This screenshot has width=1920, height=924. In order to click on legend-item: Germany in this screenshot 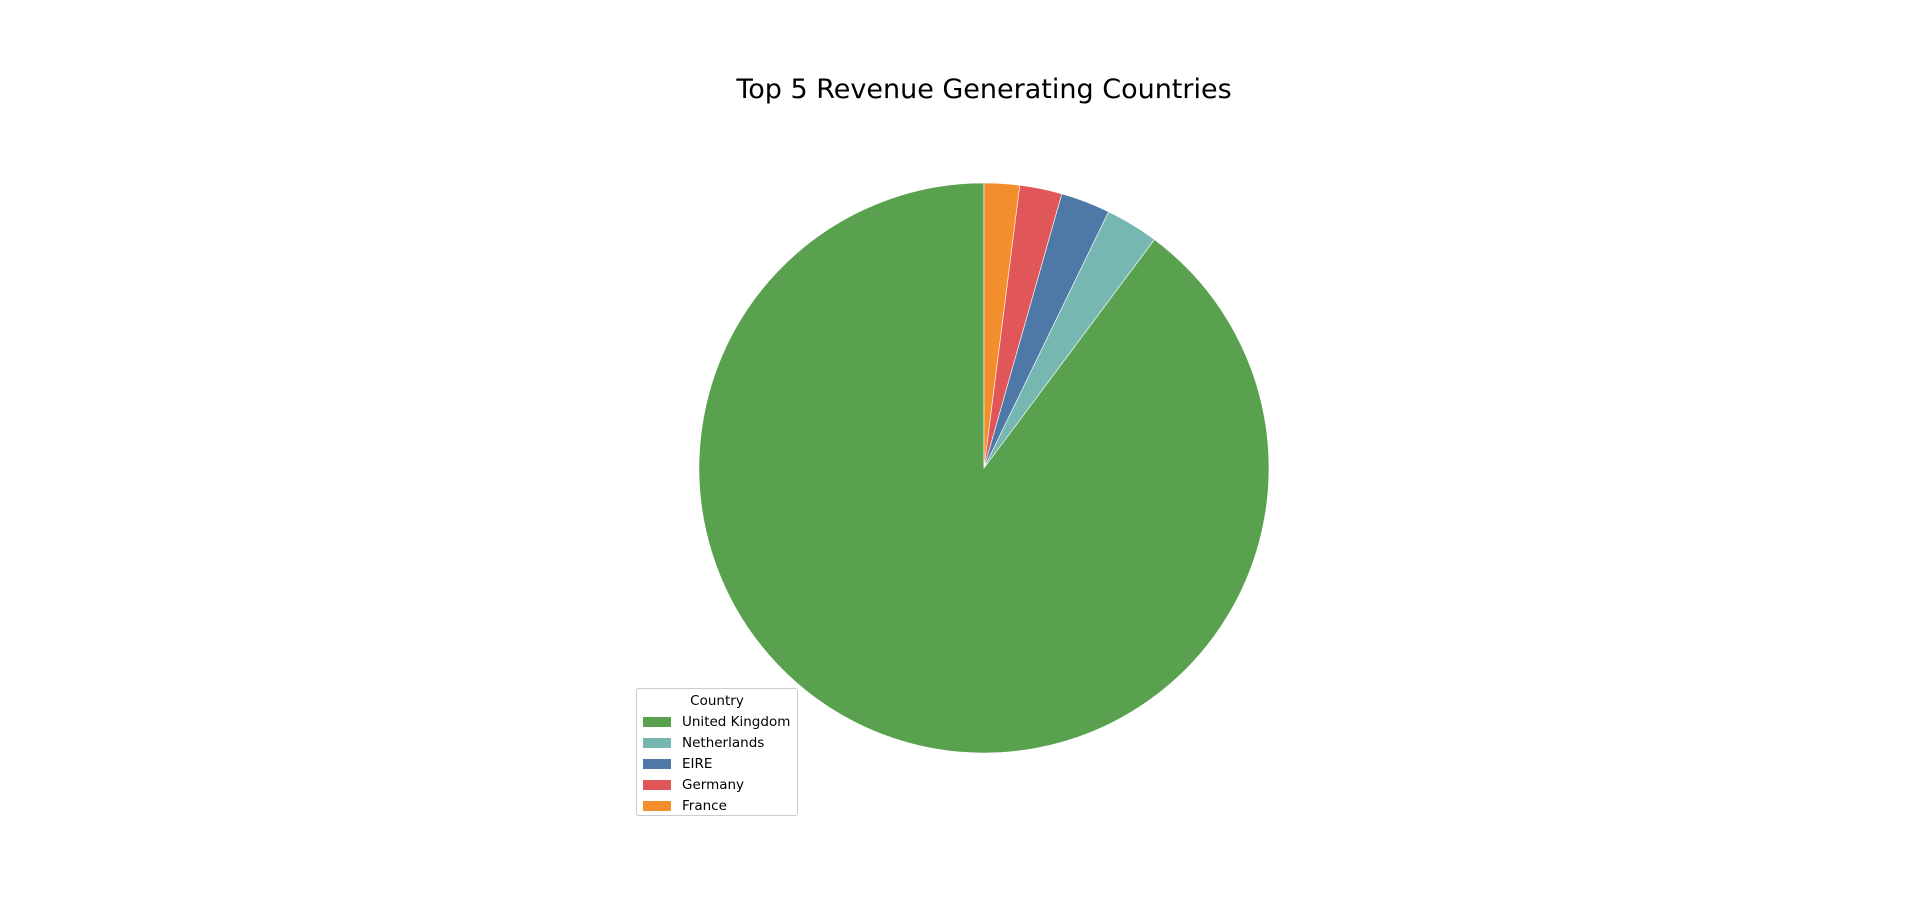, I will do `click(717, 784)`.